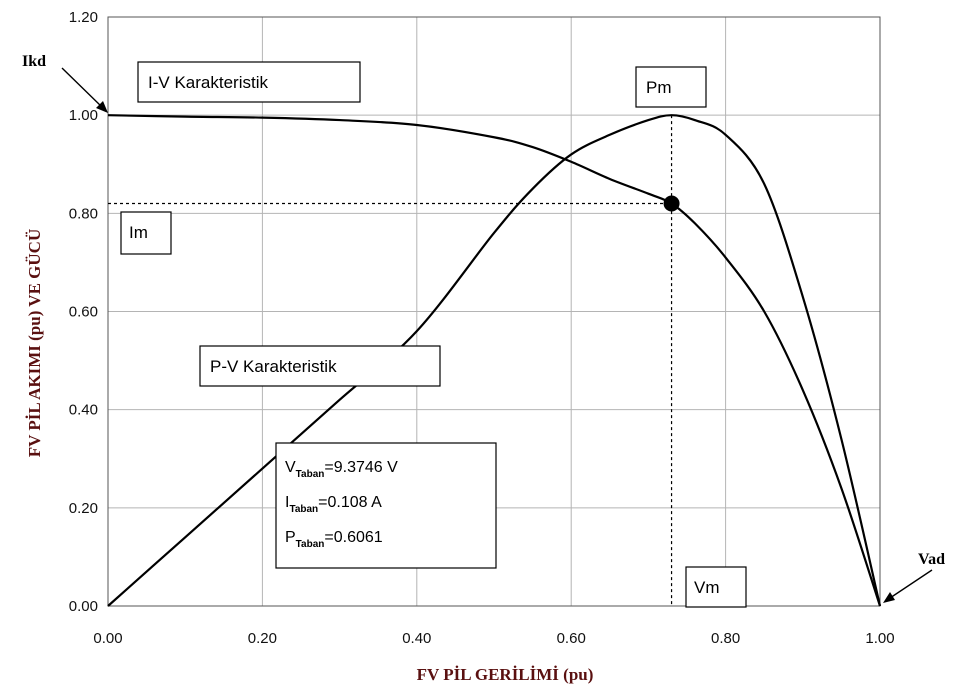 The height and width of the screenshot is (697, 962). I want to click on vm-label-box: Vm, so click(716, 587).